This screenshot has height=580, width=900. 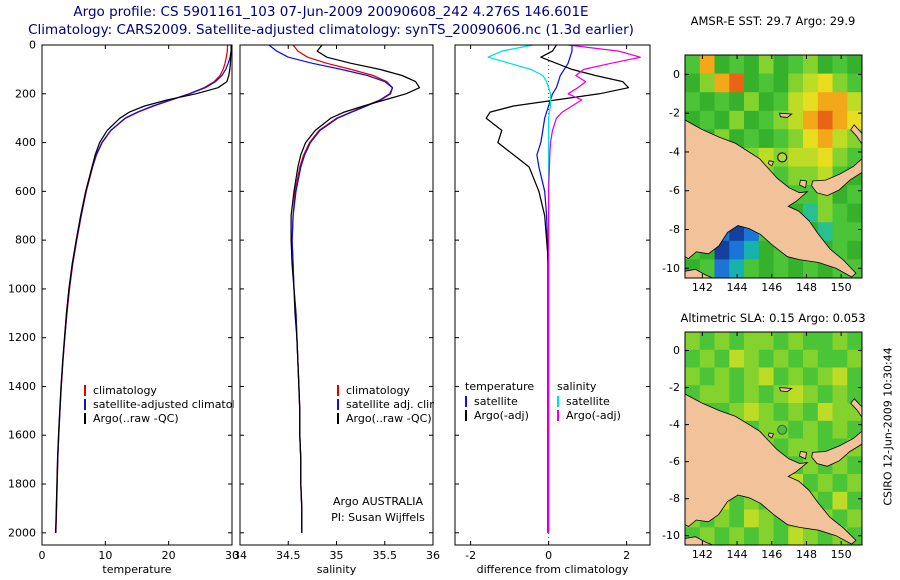 I want to click on legend-item: satellite, so click(x=511, y=401).